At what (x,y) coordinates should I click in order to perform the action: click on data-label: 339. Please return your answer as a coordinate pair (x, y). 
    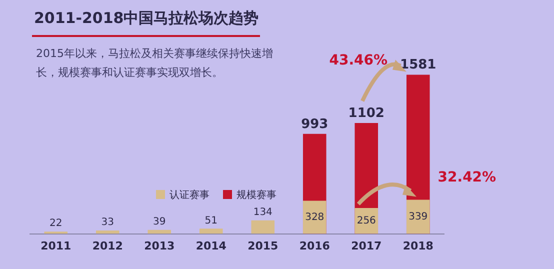
    Looking at the image, I should click on (418, 216).